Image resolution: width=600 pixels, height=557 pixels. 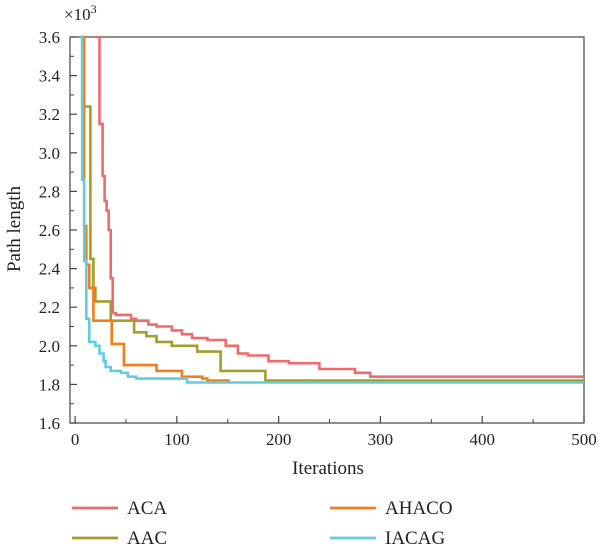 I want to click on y-tick-label: 3.4, so click(x=50, y=76).